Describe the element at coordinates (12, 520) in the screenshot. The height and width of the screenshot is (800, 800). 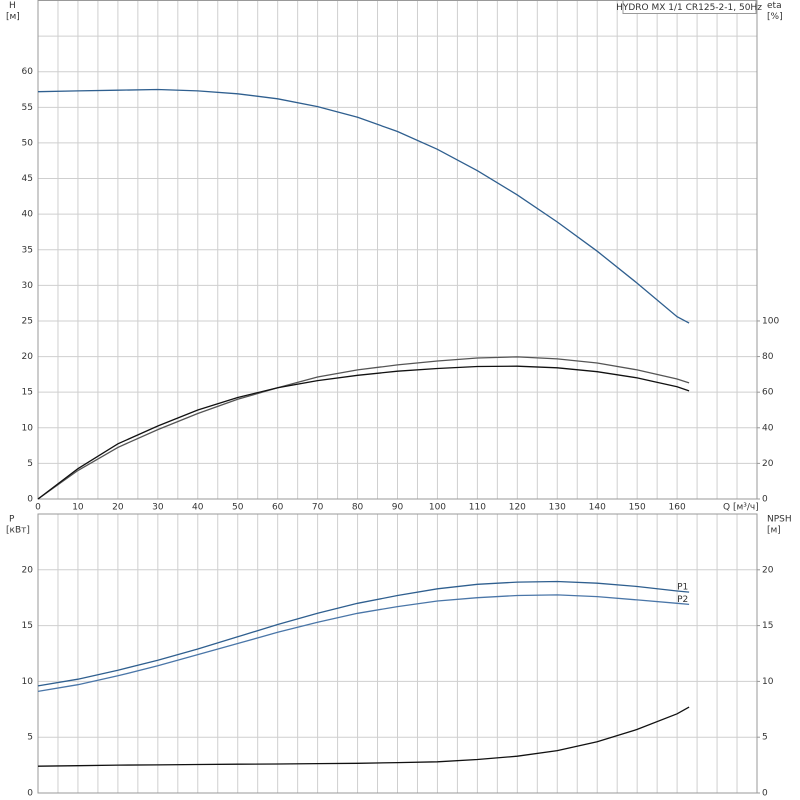
I see `y-axis-label: P` at that location.